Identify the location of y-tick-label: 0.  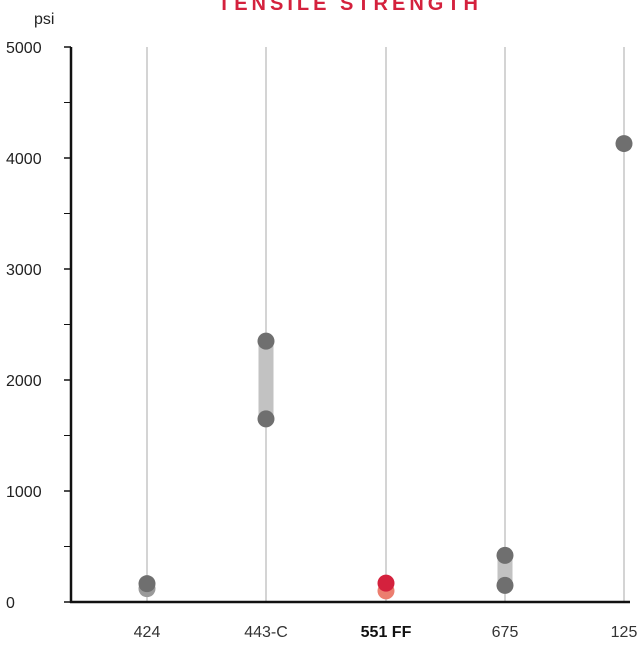
(10, 603).